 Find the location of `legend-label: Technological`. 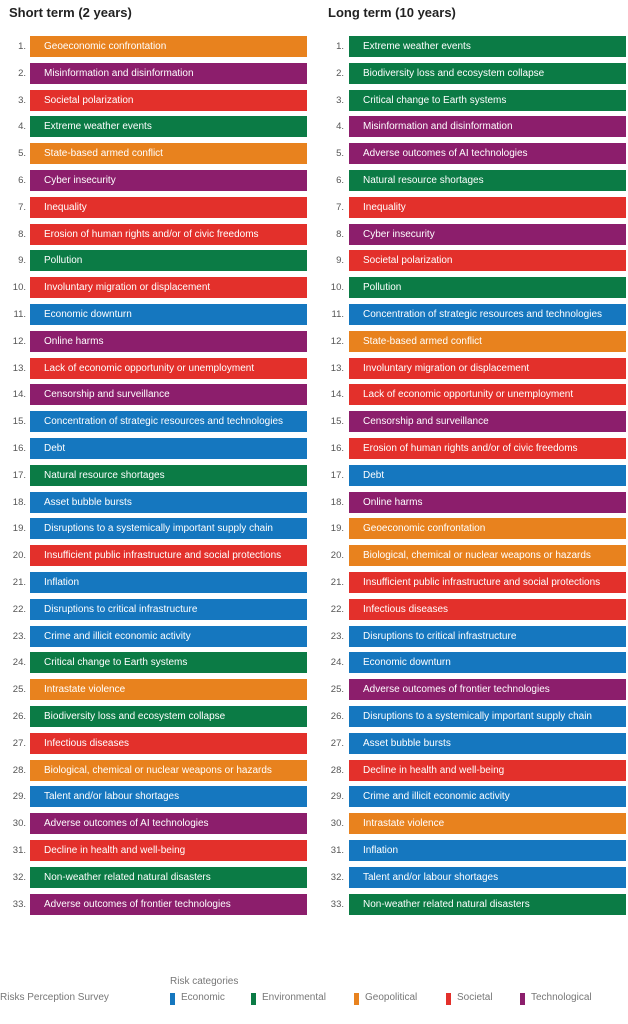

legend-label: Technological is located at coordinates (561, 997).